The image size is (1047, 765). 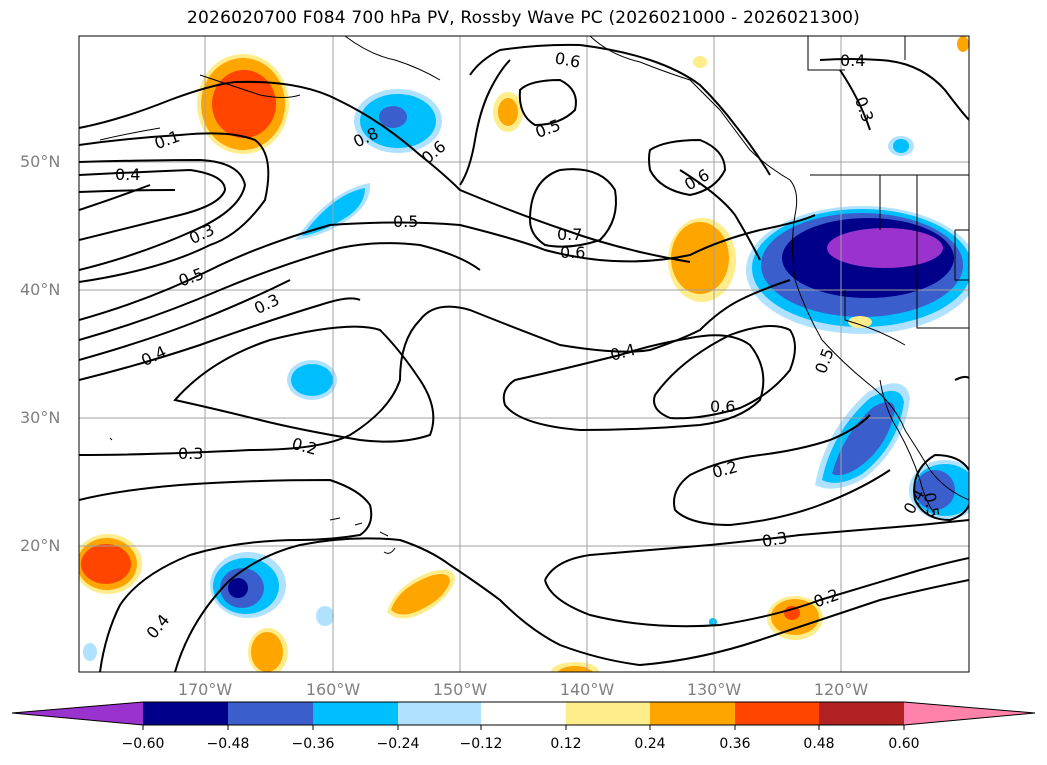 I want to click on lon-label-140w: 140°W, so click(x=587, y=689).